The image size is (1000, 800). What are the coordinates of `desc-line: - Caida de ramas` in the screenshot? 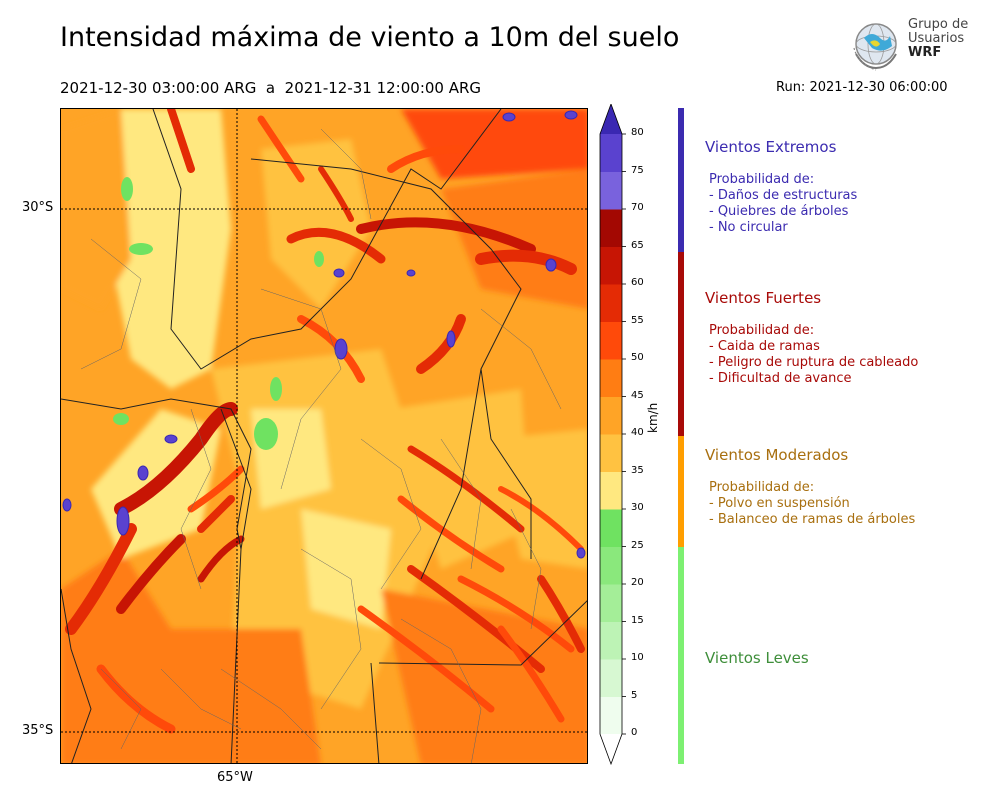 It's located at (764, 346).